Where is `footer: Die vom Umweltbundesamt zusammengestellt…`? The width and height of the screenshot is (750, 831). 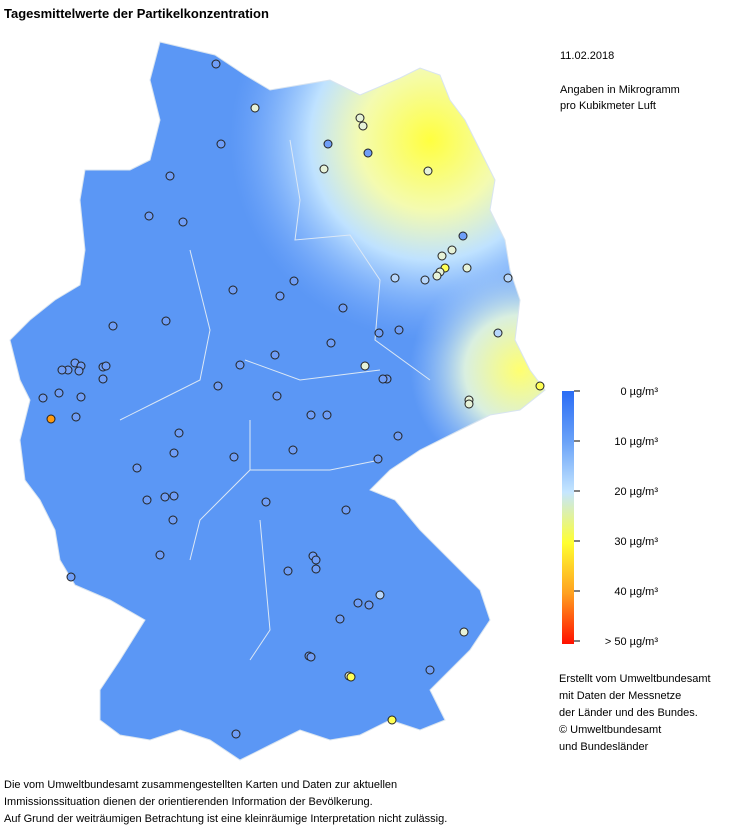 footer: Die vom Umweltbundesamt zusammengestellt… is located at coordinates (225, 802).